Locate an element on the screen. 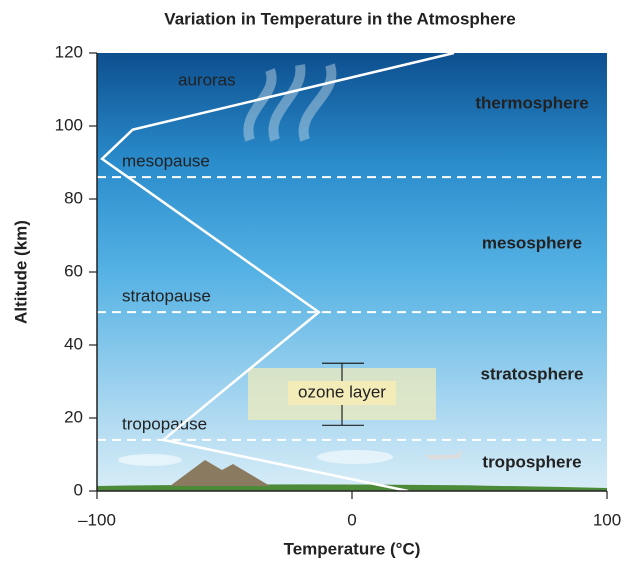  x-tick-label: –100 is located at coordinates (97, 519).